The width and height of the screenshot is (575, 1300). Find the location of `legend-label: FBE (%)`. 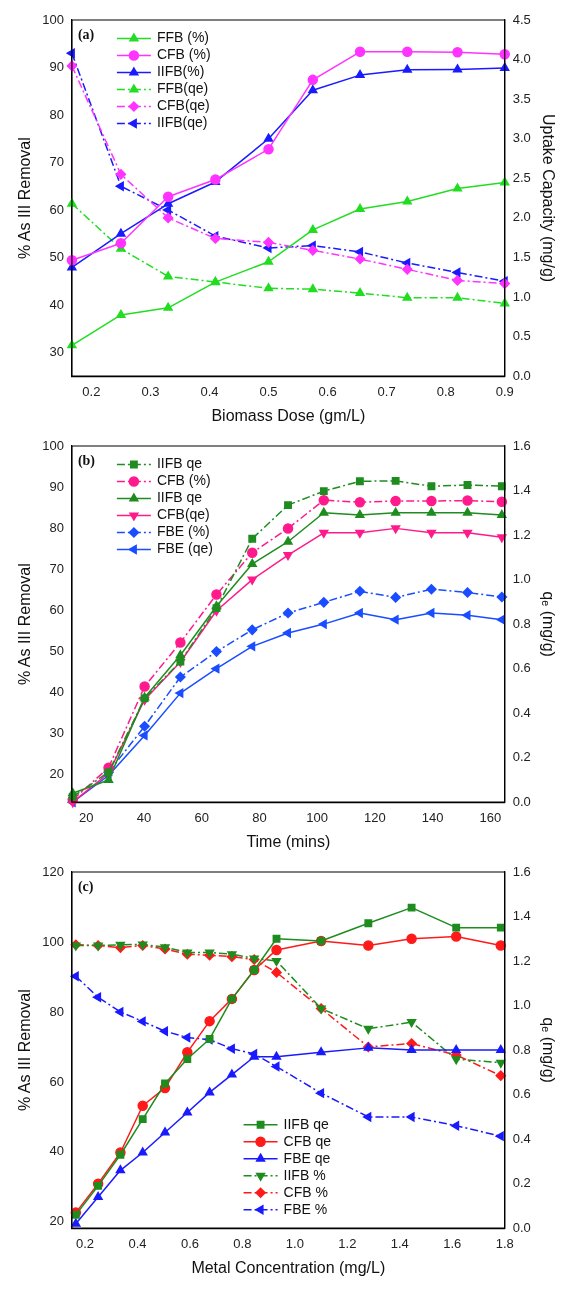

legend-label: FBE (%) is located at coordinates (183, 531).